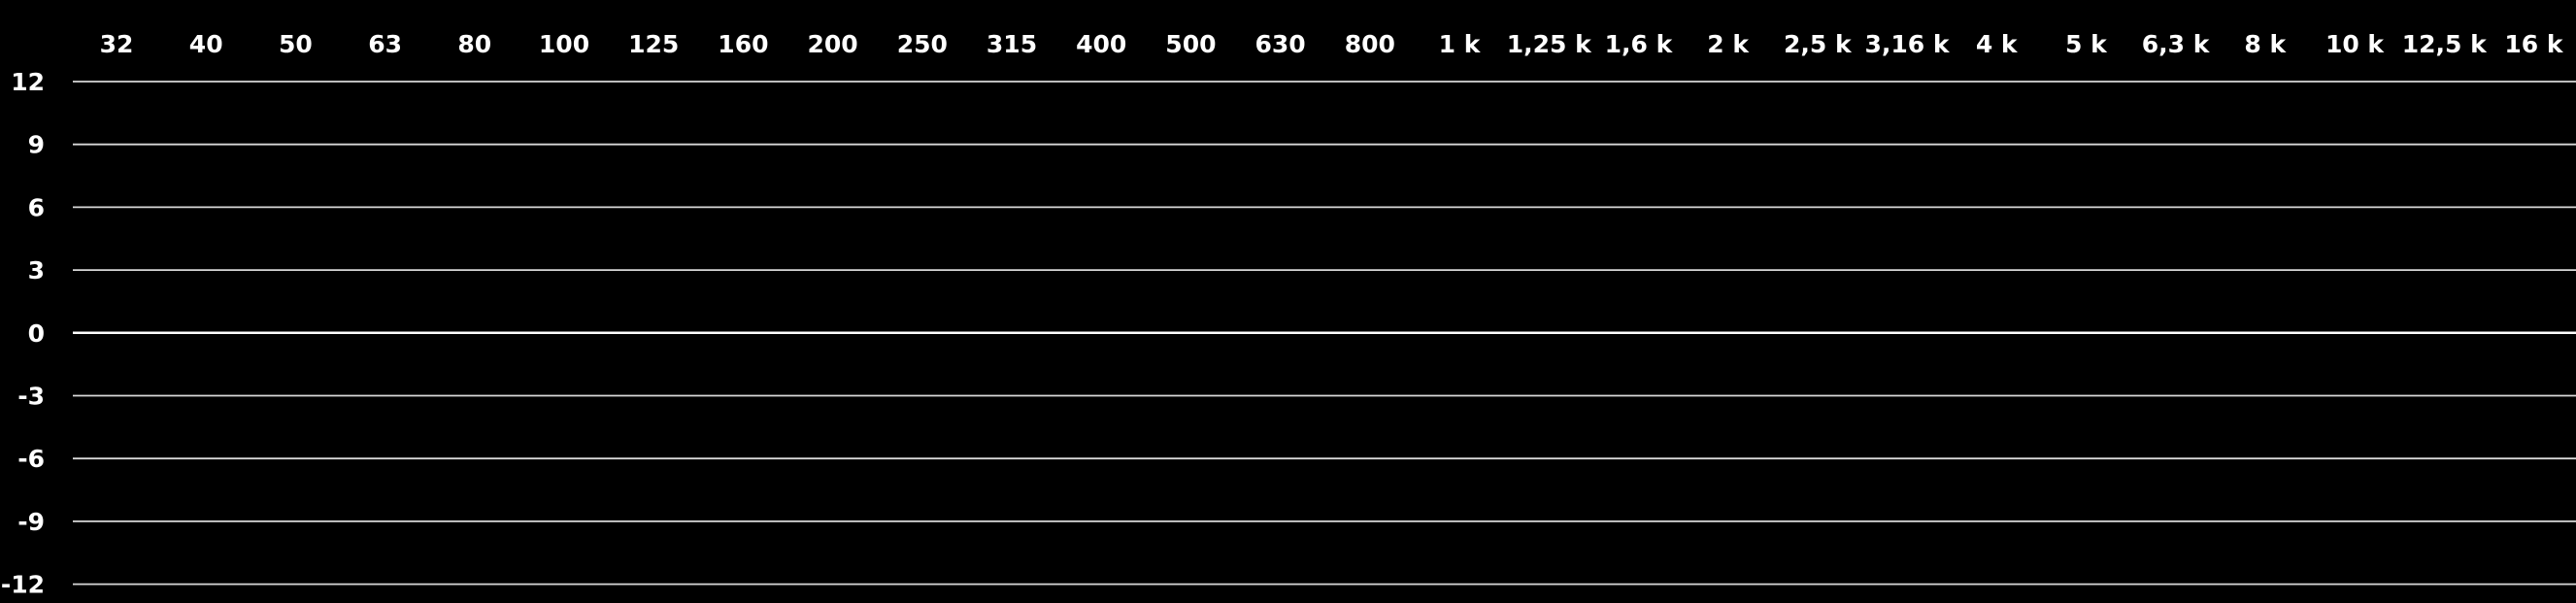 The height and width of the screenshot is (603, 2576). What do you see at coordinates (37, 271) in the screenshot?
I see `gain-label: 3` at bounding box center [37, 271].